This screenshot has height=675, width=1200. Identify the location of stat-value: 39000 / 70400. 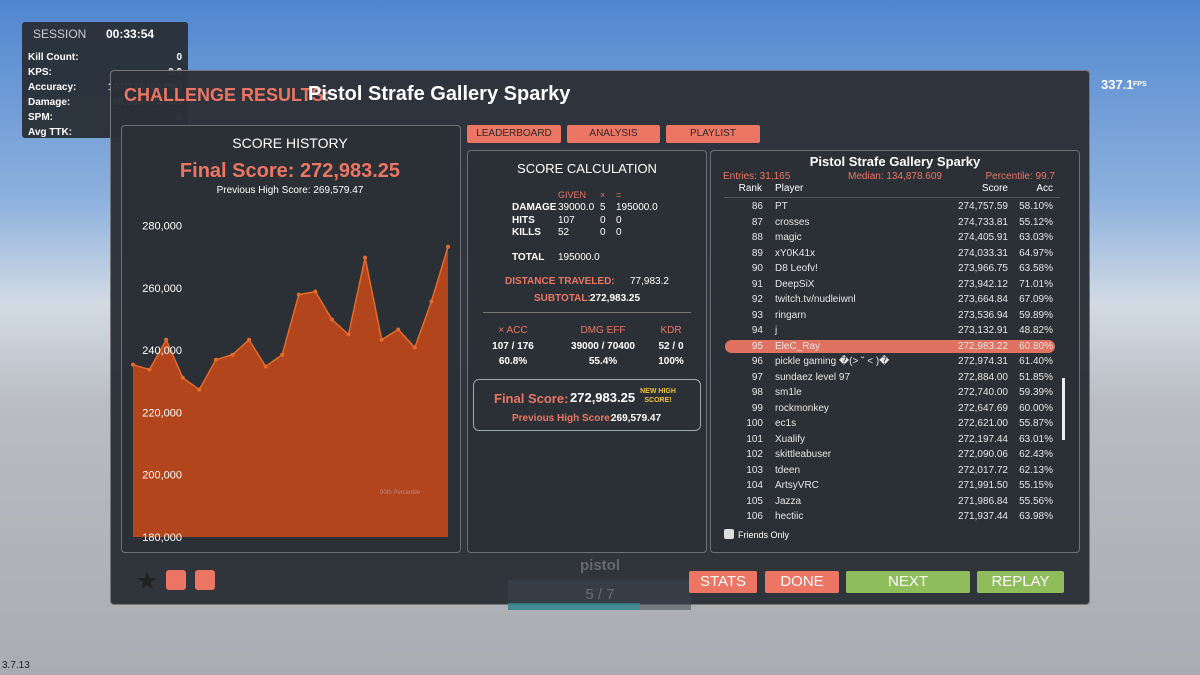
(603, 346).